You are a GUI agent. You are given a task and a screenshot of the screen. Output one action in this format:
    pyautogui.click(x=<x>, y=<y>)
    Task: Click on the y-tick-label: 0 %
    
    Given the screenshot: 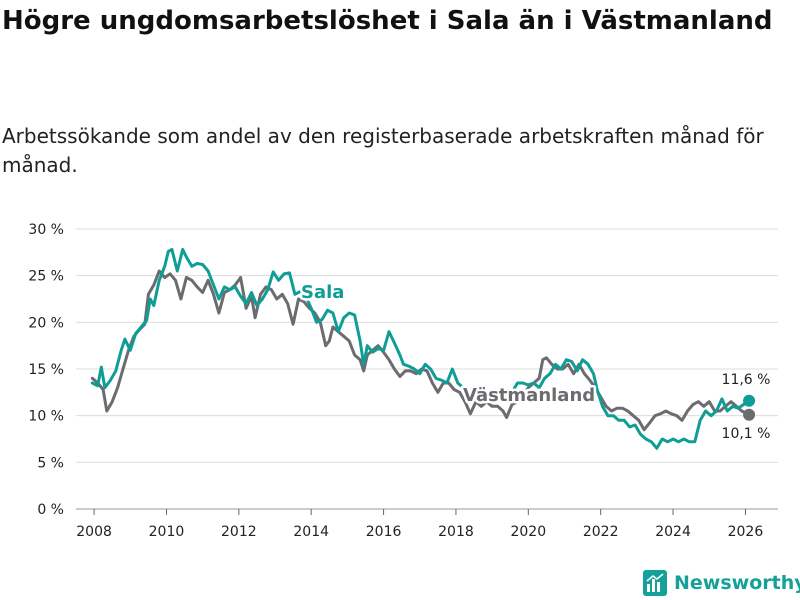 What is the action you would take?
    pyautogui.click(x=50, y=510)
    